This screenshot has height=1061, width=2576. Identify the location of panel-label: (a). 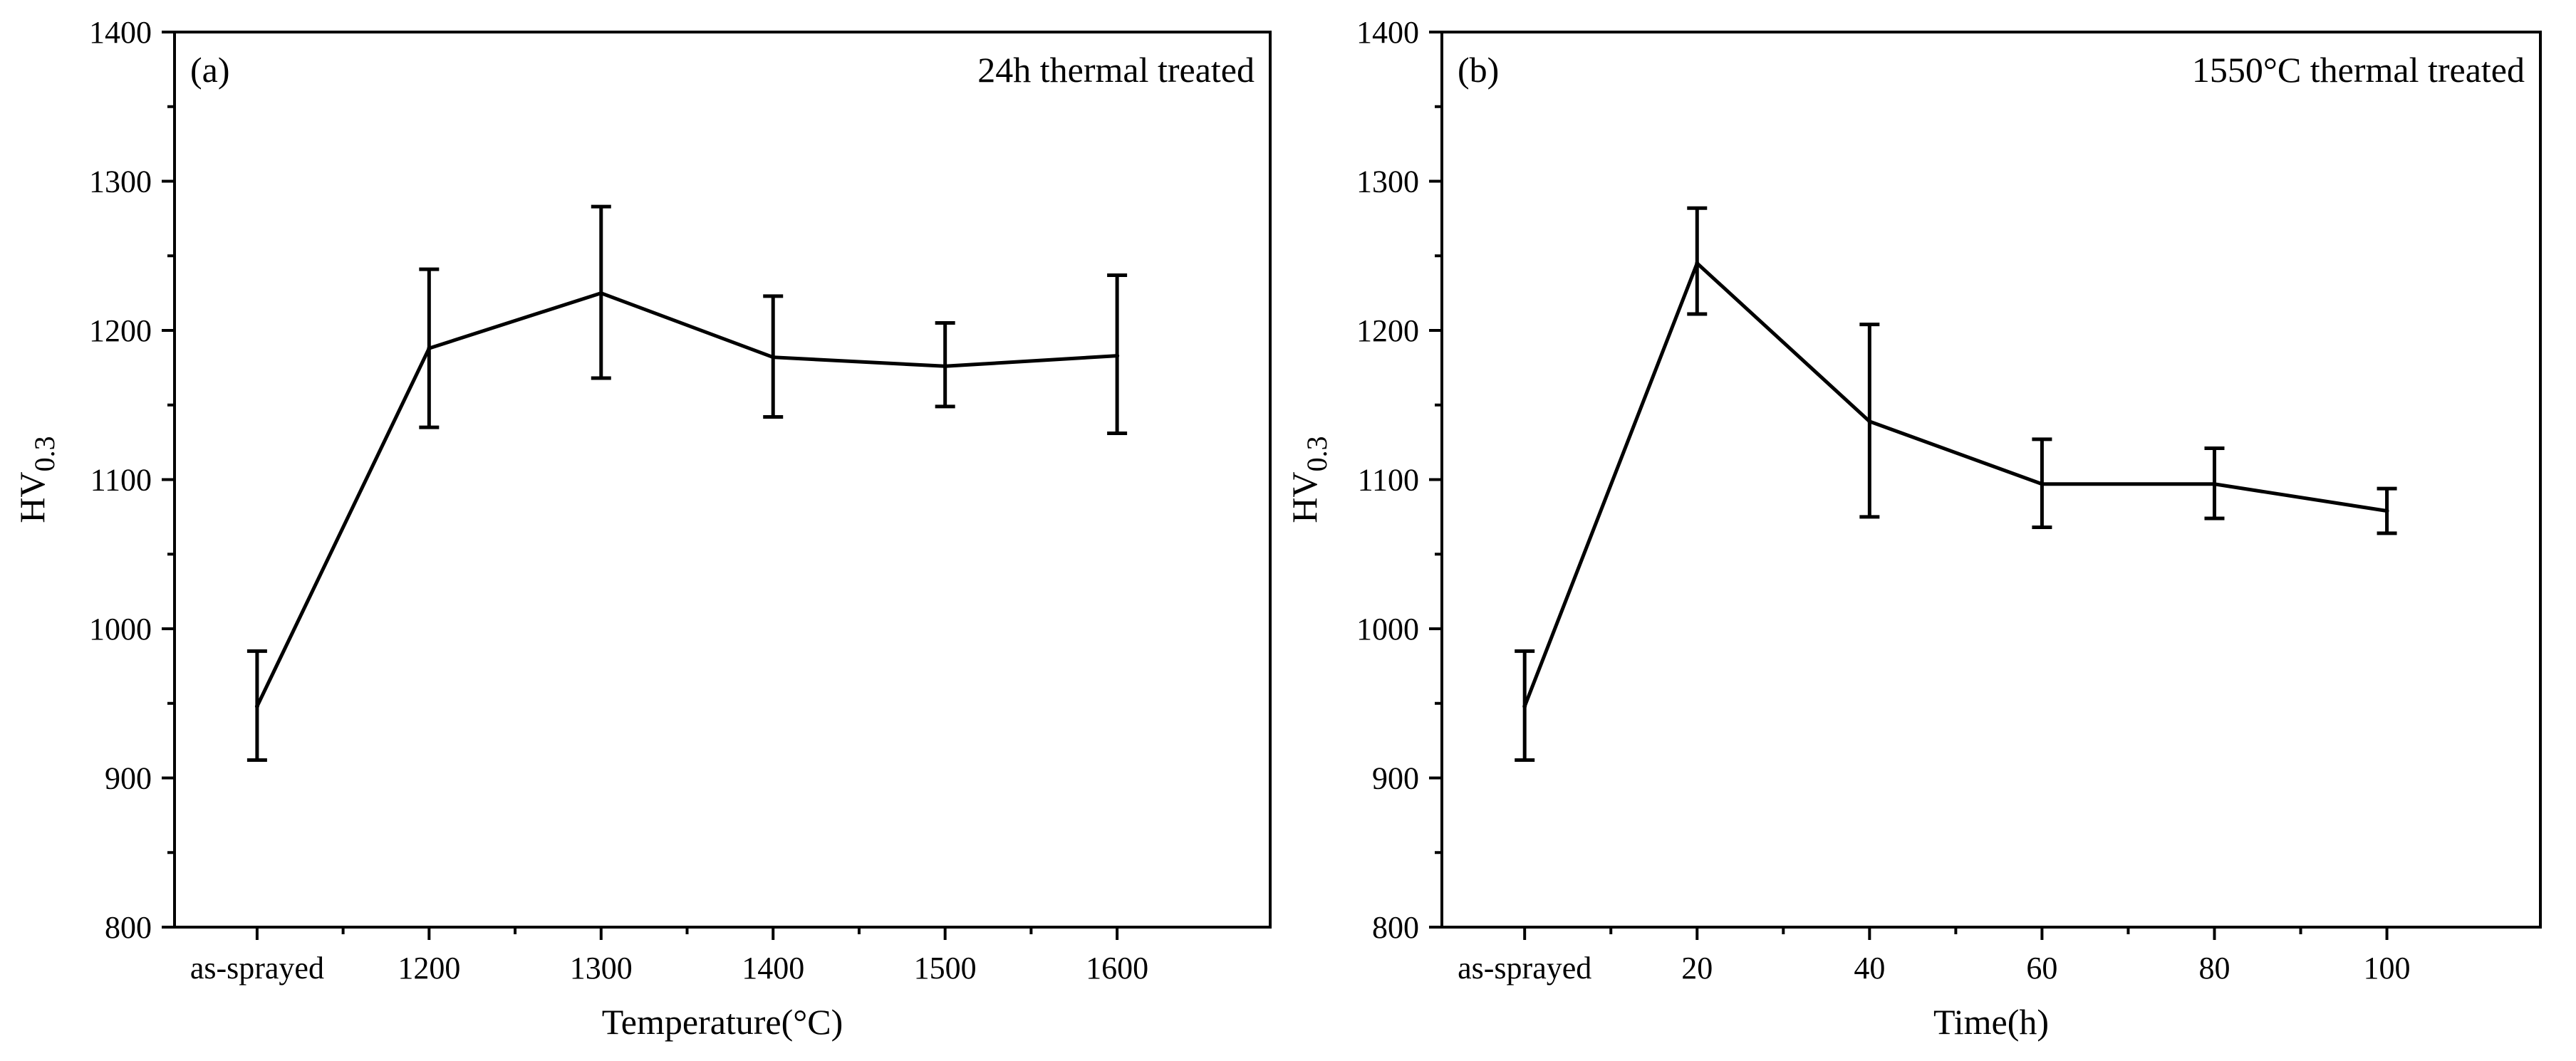
(210, 70).